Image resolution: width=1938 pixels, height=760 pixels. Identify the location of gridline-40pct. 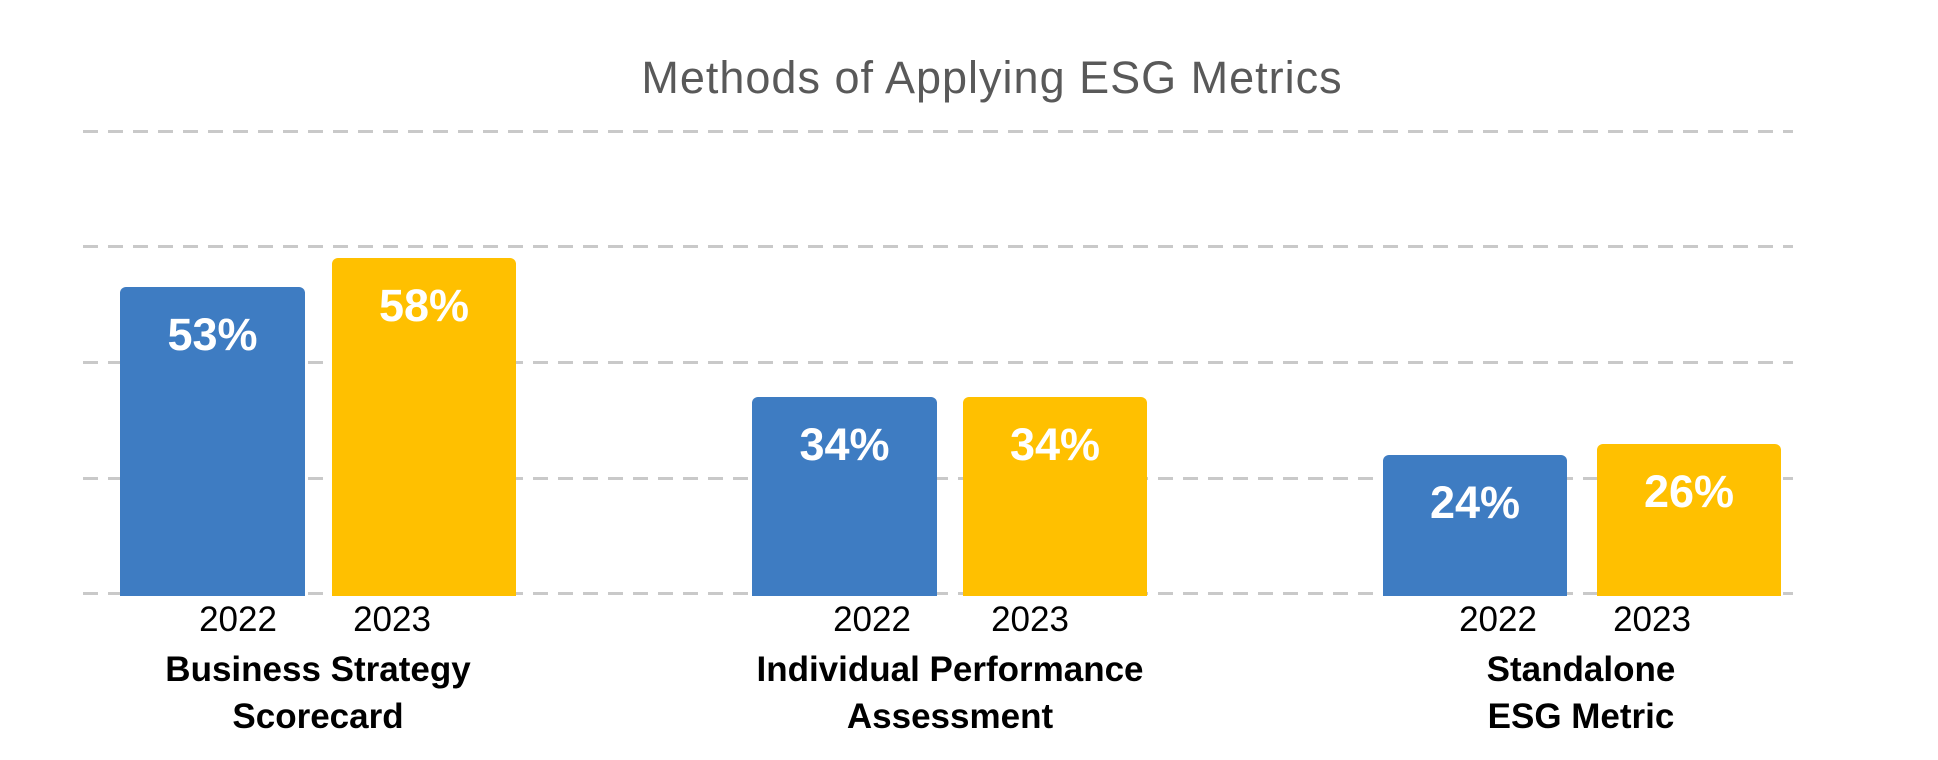
(938, 362).